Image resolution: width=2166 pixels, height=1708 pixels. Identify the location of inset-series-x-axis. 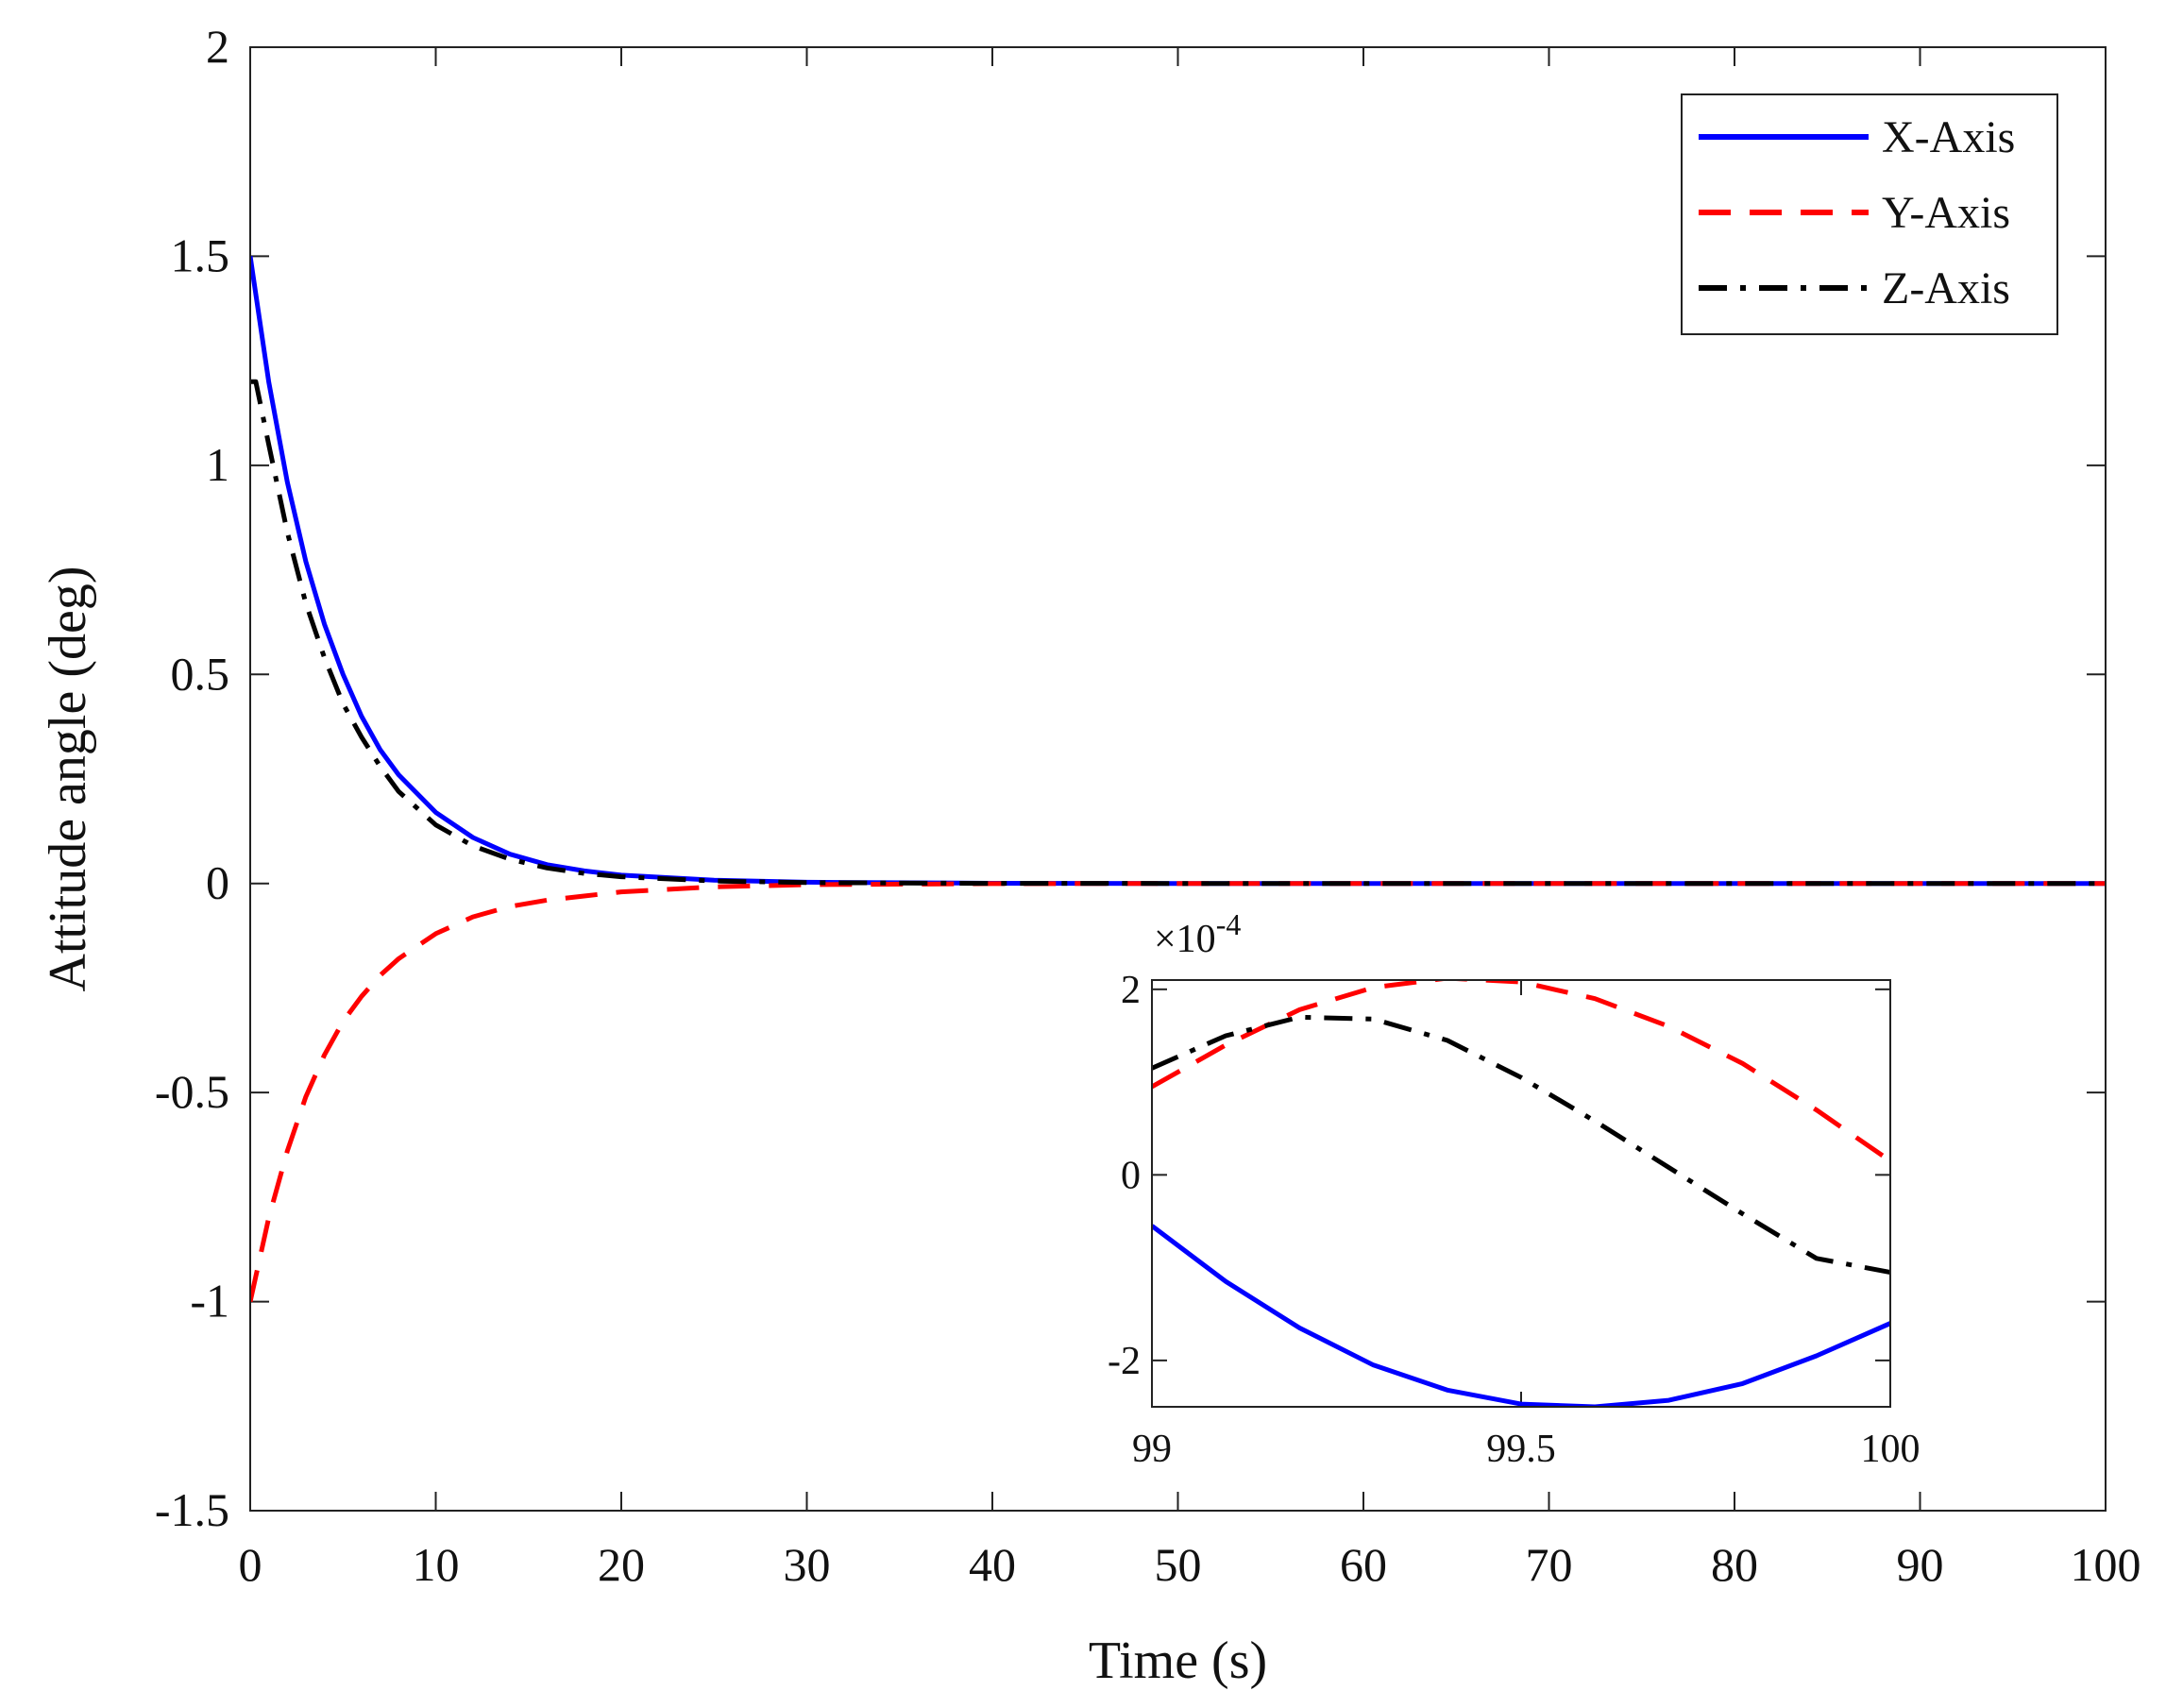
(1521, 1315).